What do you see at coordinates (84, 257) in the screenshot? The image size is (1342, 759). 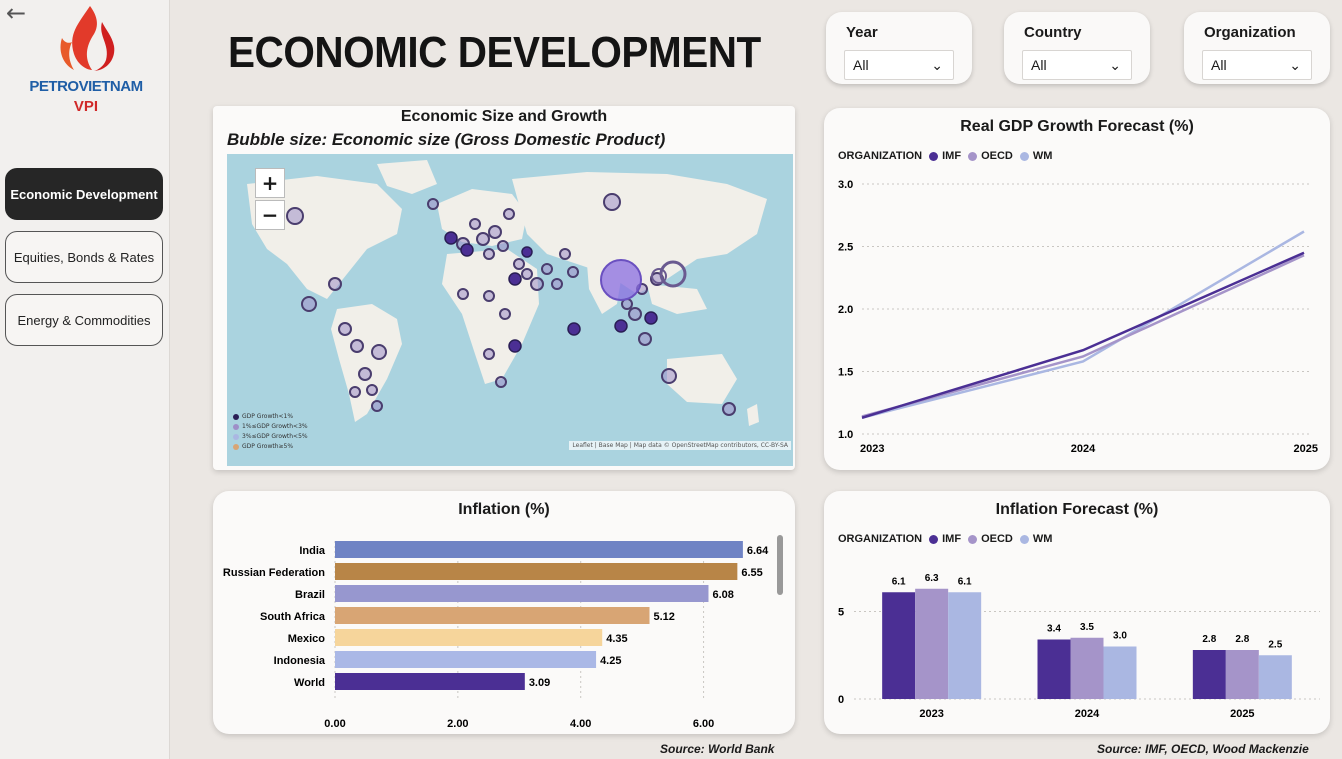 I see `nav-equities-bonds-rates: Equities, Bonds & Rates` at bounding box center [84, 257].